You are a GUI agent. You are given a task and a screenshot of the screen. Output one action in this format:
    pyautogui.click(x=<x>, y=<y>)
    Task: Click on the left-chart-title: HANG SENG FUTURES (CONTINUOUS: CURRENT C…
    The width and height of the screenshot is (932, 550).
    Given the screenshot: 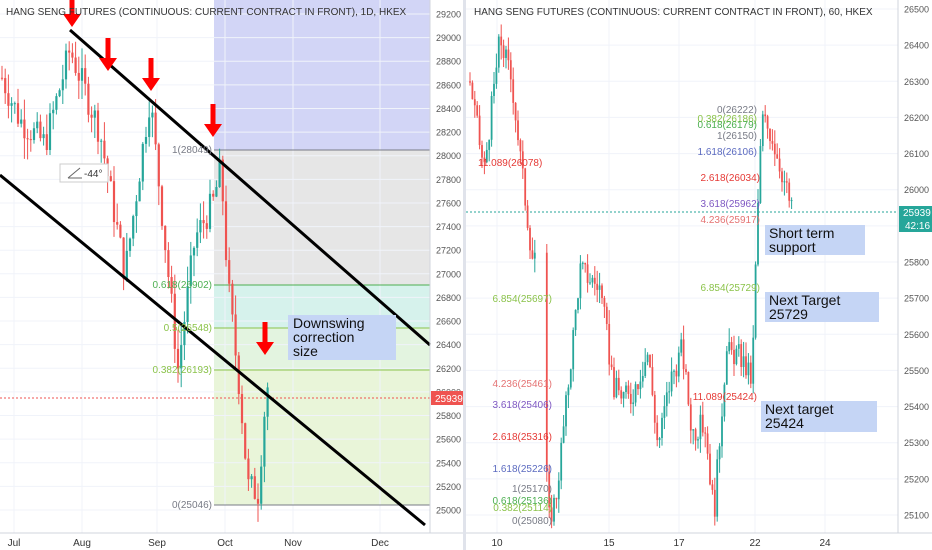 What is the action you would take?
    pyautogui.click(x=206, y=12)
    